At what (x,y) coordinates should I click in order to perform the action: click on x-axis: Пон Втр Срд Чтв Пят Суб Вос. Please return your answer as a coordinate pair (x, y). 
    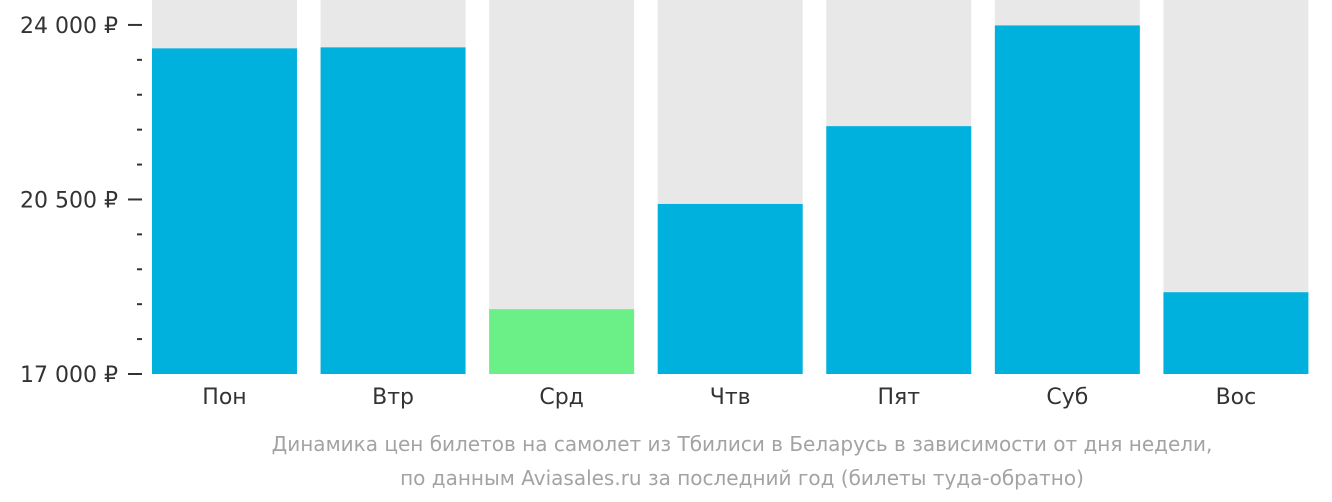
    Looking at the image, I should click on (729, 397).